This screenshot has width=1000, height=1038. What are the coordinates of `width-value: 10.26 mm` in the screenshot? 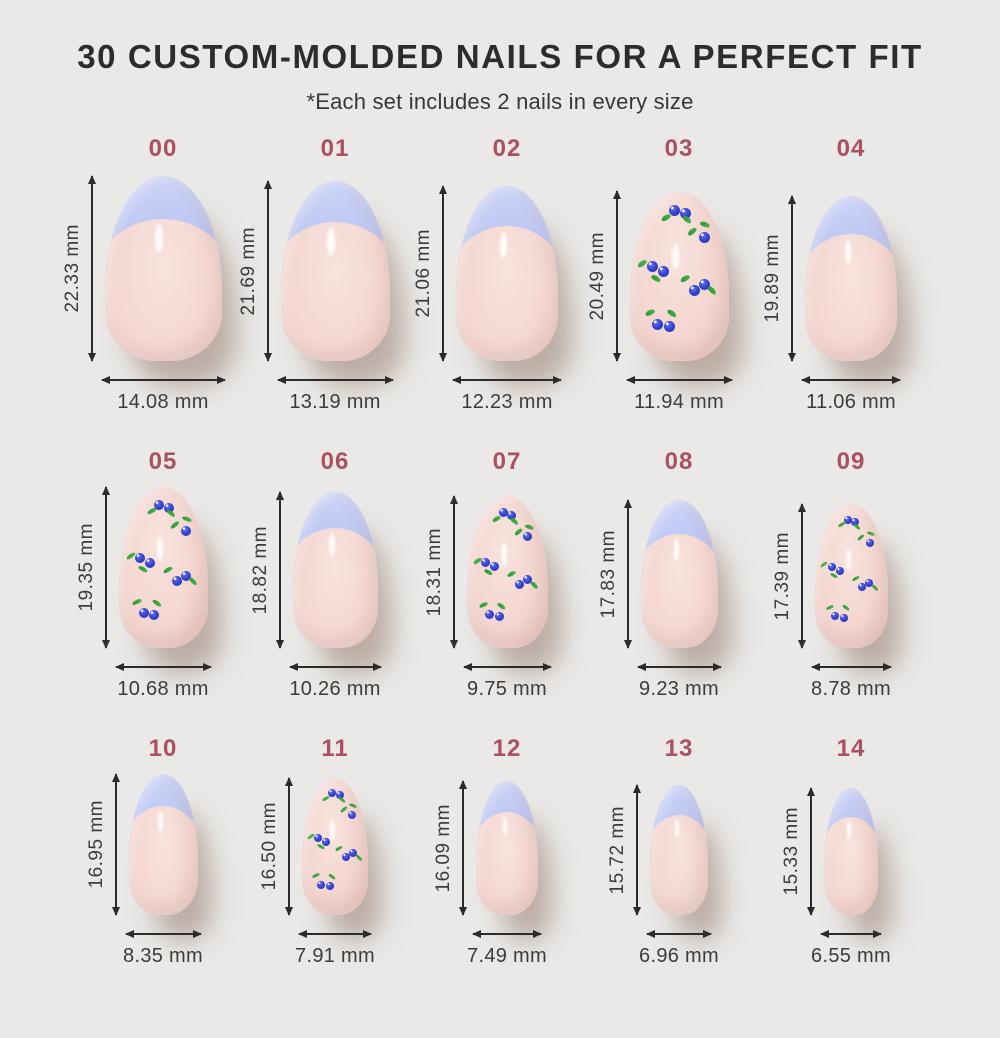 It's located at (335, 689).